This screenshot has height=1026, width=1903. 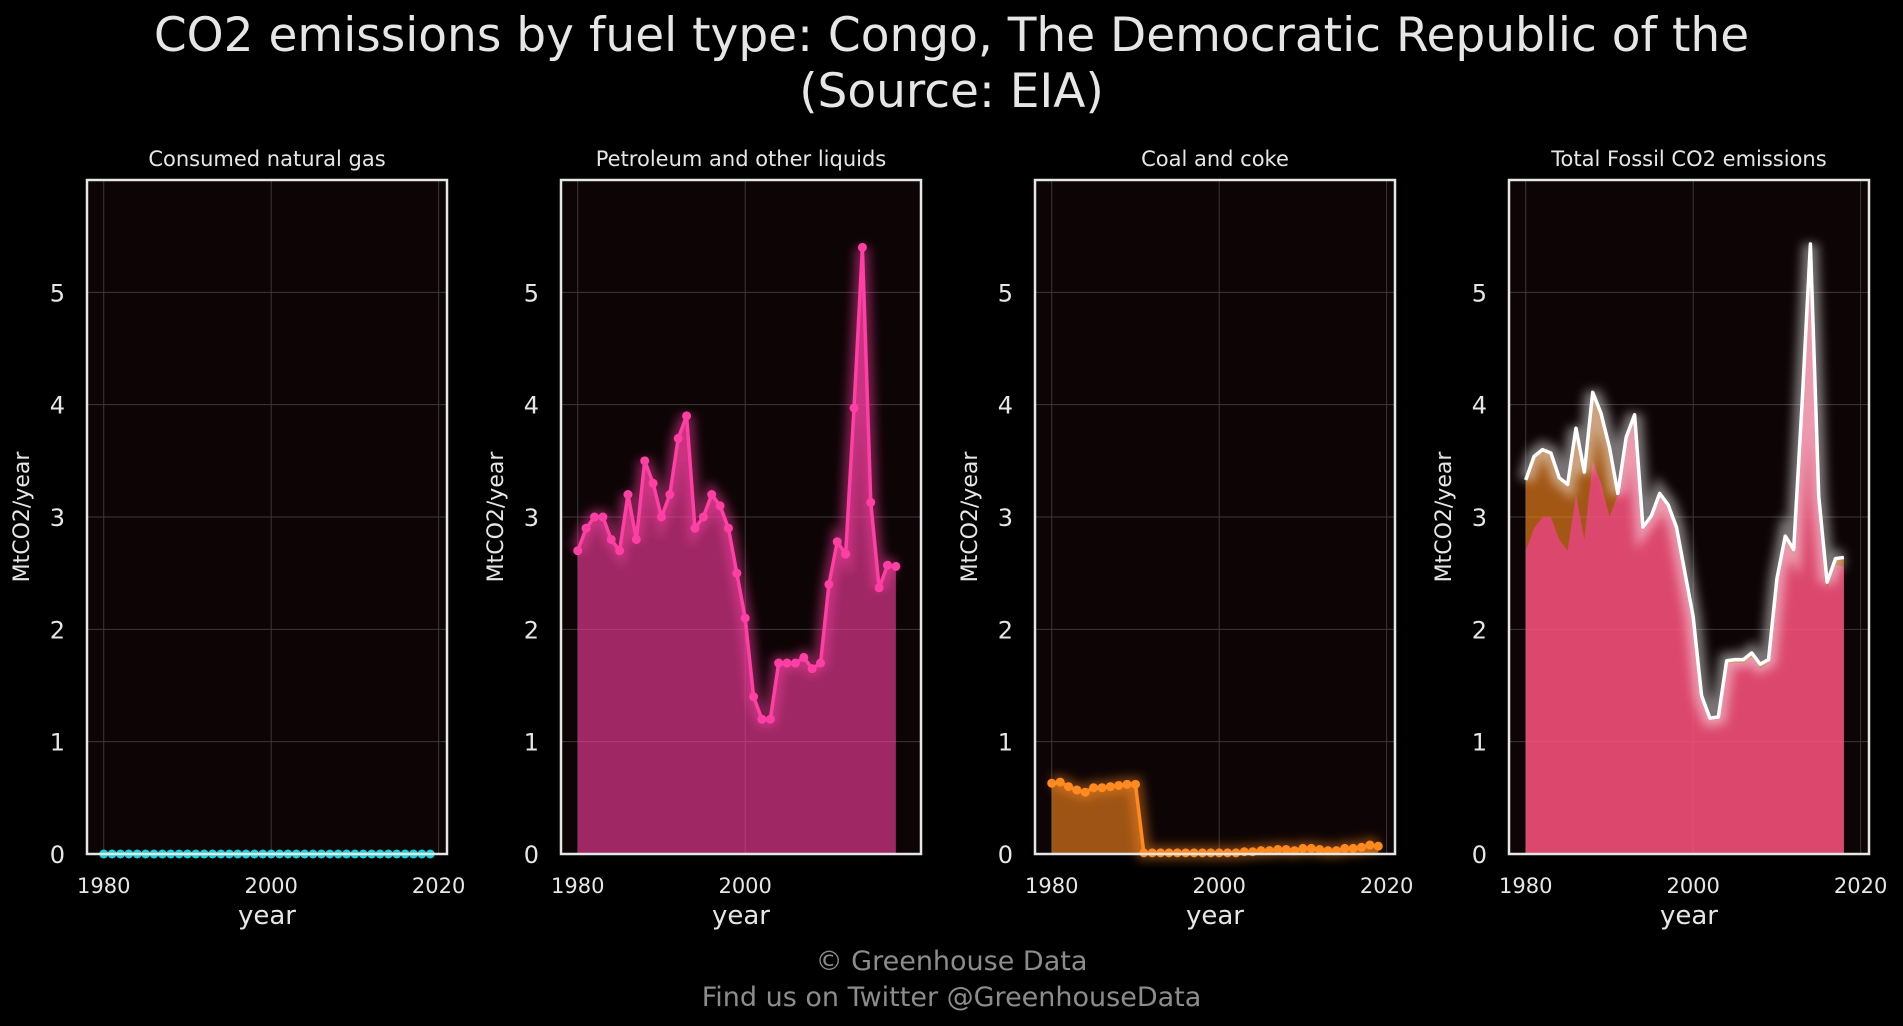 I want to click on total-line, so click(x=1684, y=481).